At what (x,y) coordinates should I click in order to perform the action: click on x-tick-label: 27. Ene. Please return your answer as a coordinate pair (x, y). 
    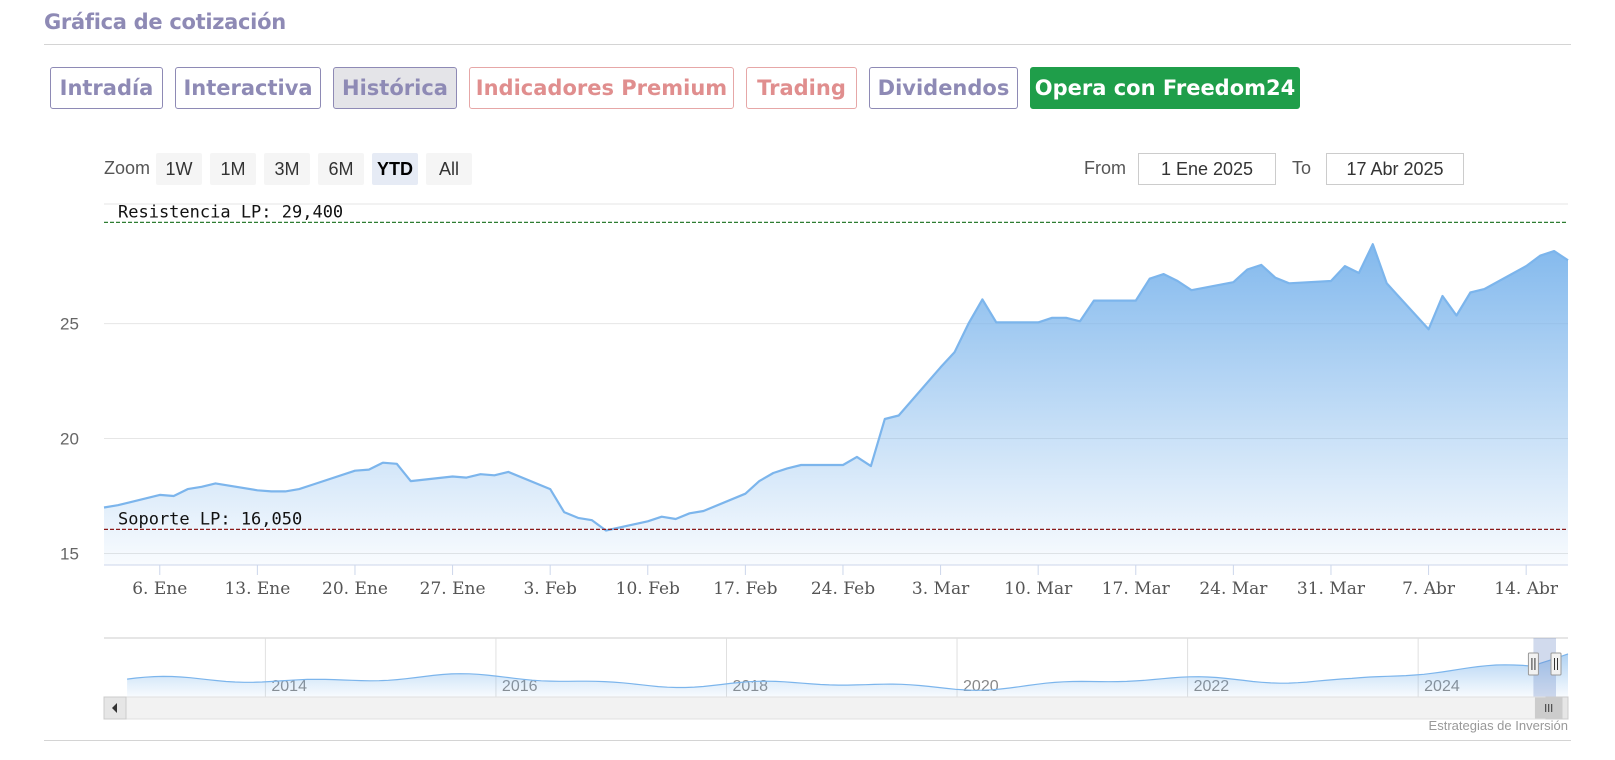
    Looking at the image, I should click on (453, 589).